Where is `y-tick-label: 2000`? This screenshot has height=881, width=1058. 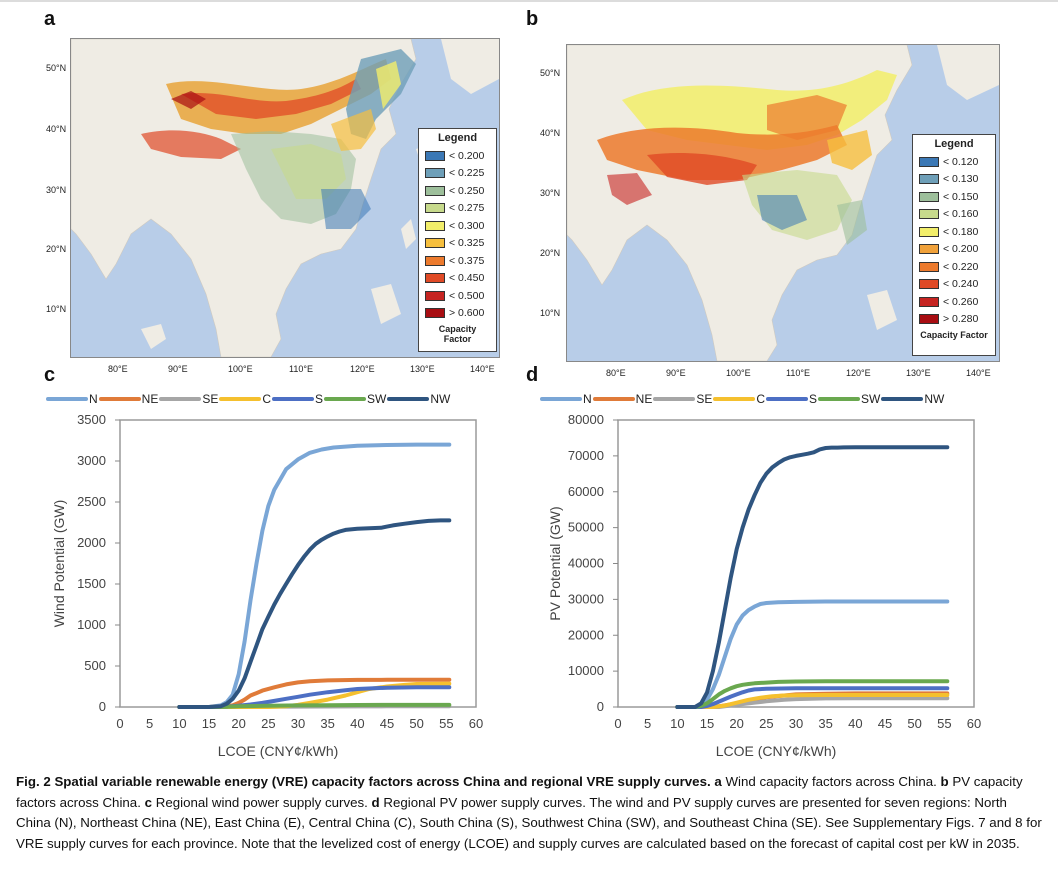
y-tick-label: 2000 is located at coordinates (91, 542).